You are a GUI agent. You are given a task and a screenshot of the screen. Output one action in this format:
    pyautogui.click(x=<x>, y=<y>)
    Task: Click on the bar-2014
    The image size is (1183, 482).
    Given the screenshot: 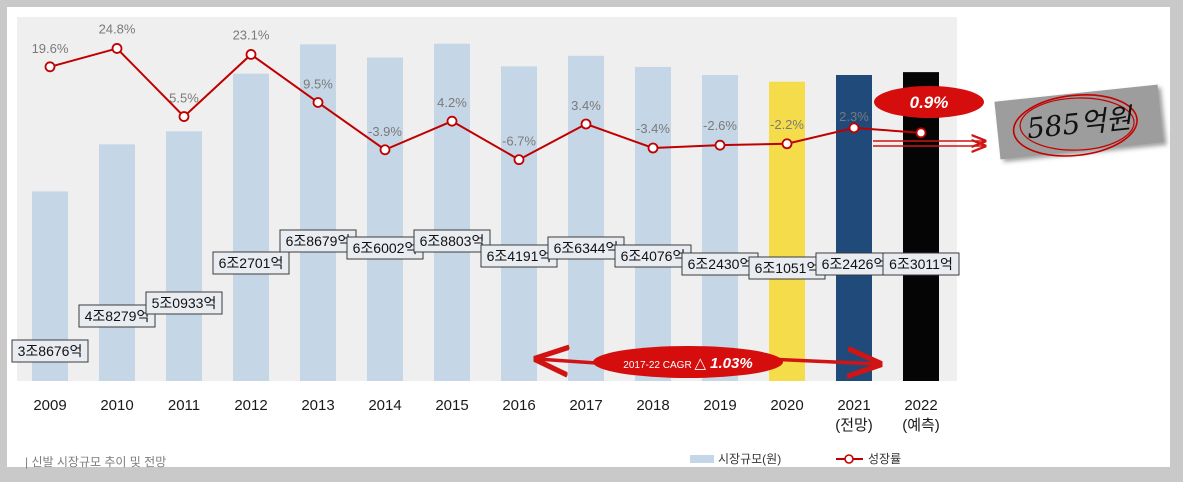 What is the action you would take?
    pyautogui.click(x=385, y=219)
    